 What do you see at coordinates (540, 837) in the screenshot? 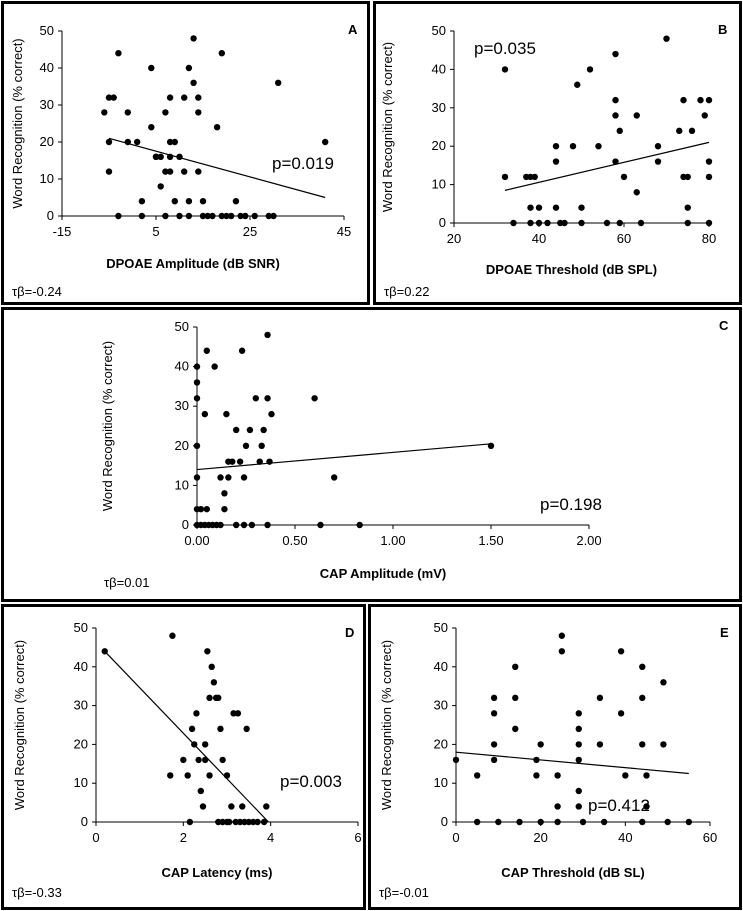
I see `x-tick-label: 20` at bounding box center [540, 837].